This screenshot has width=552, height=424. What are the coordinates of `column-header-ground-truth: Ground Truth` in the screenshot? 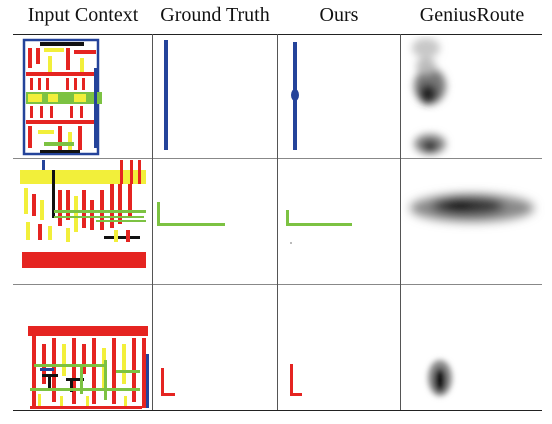 It's located at (215, 15).